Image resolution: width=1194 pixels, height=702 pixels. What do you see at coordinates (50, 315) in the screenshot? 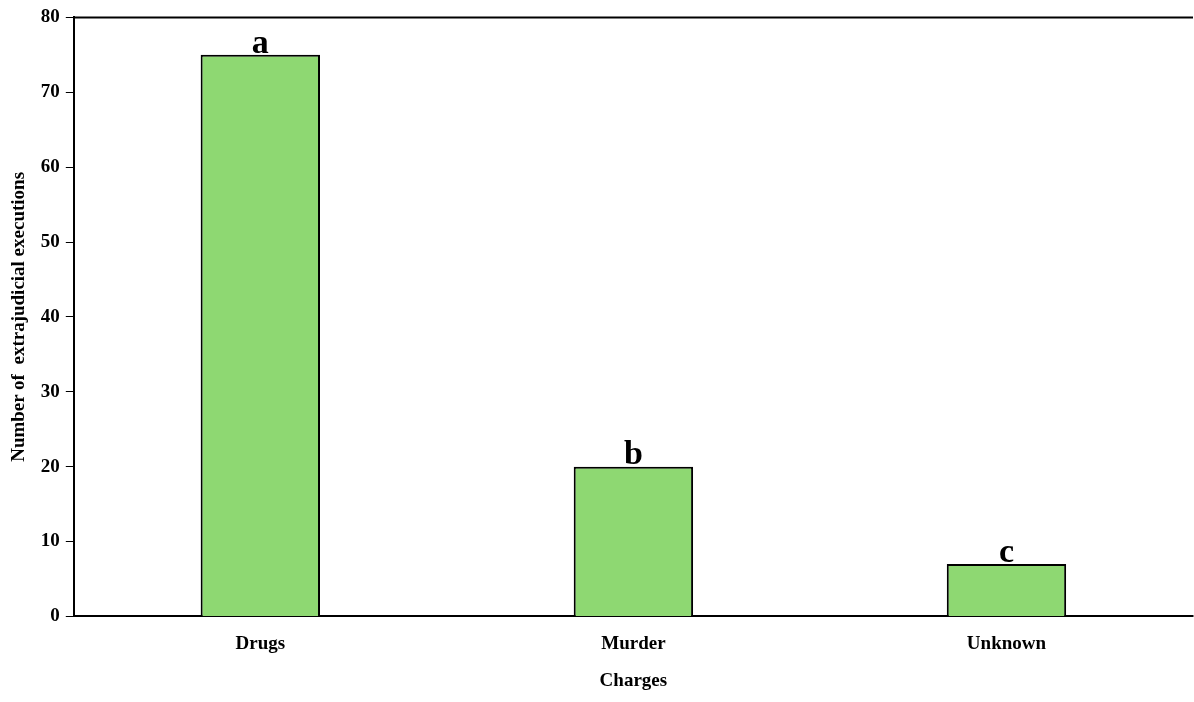
I see `y-tick-label: 40` at bounding box center [50, 315].